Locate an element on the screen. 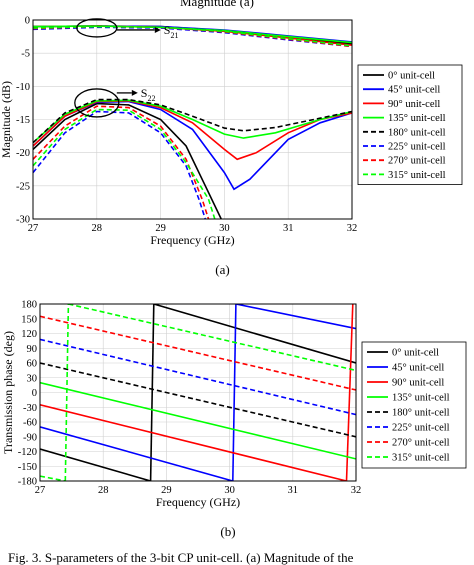 Image resolution: width=474 pixels, height=565 pixels. y-tick-label: -180 is located at coordinates (27, 482).